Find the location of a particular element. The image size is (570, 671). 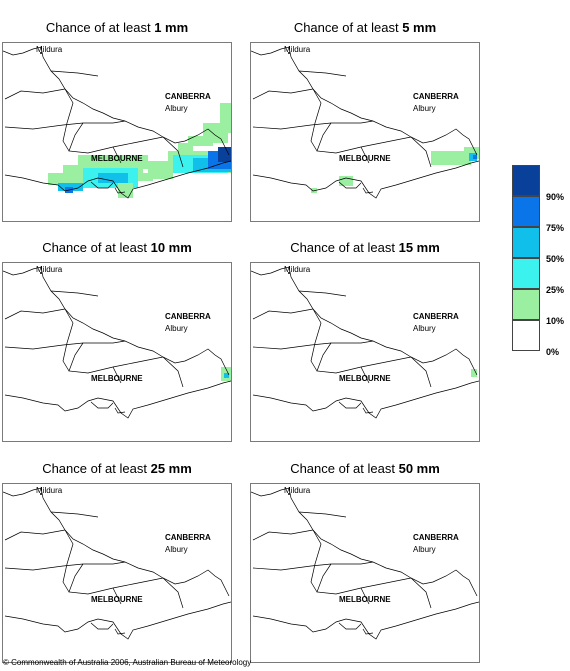

legend-label-10: 10% is located at coordinates (555, 321).